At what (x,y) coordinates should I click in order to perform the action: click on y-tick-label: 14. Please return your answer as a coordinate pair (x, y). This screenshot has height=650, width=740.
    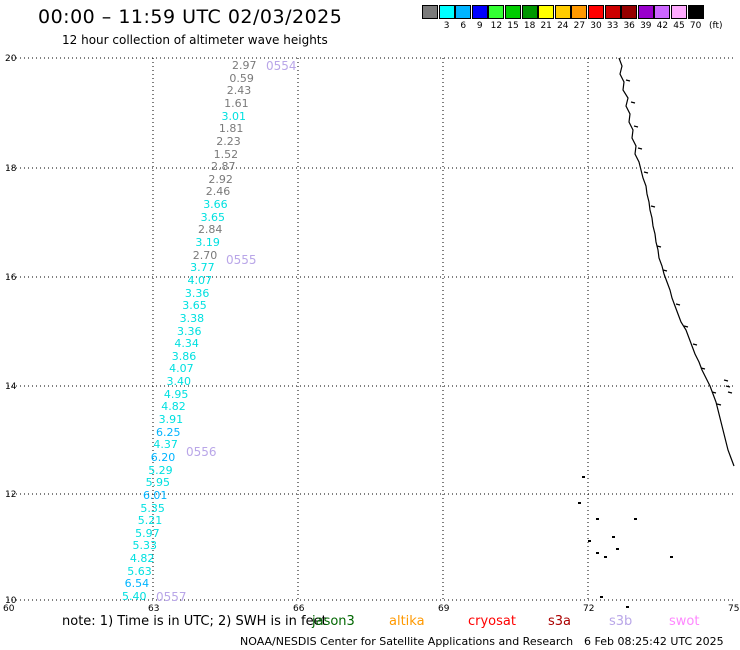
    Looking at the image, I should click on (11, 387).